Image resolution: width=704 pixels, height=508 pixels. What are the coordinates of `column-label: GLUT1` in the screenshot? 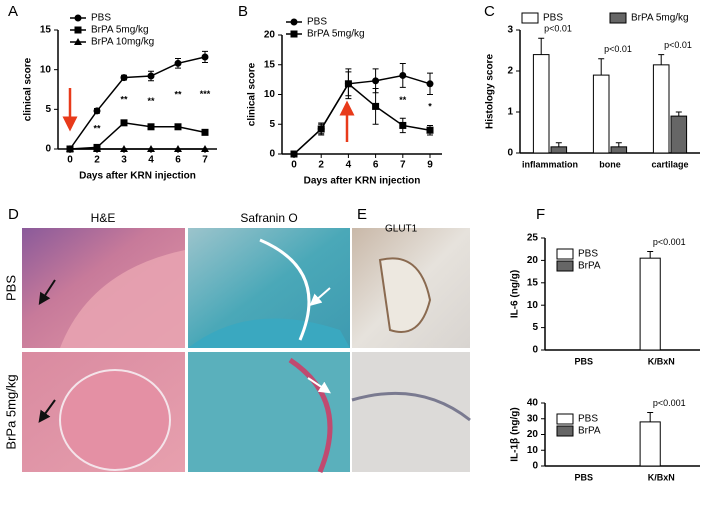 It's located at (401, 229).